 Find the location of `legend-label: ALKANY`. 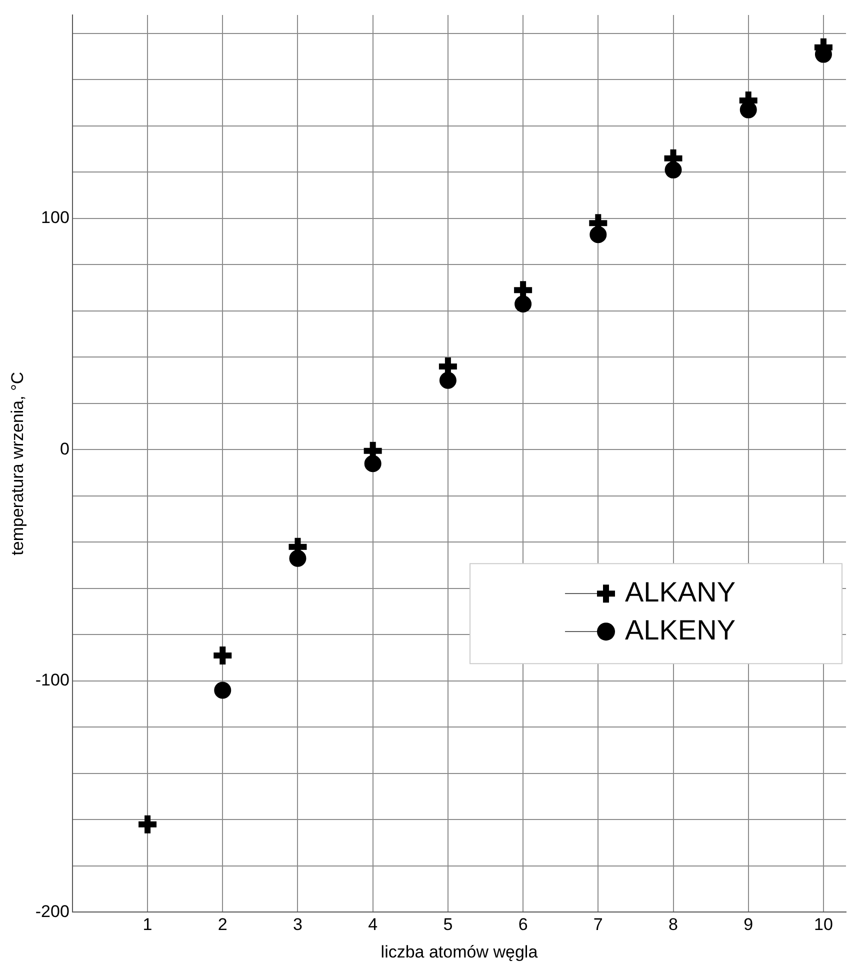

legend-label: ALKANY is located at coordinates (680, 592).